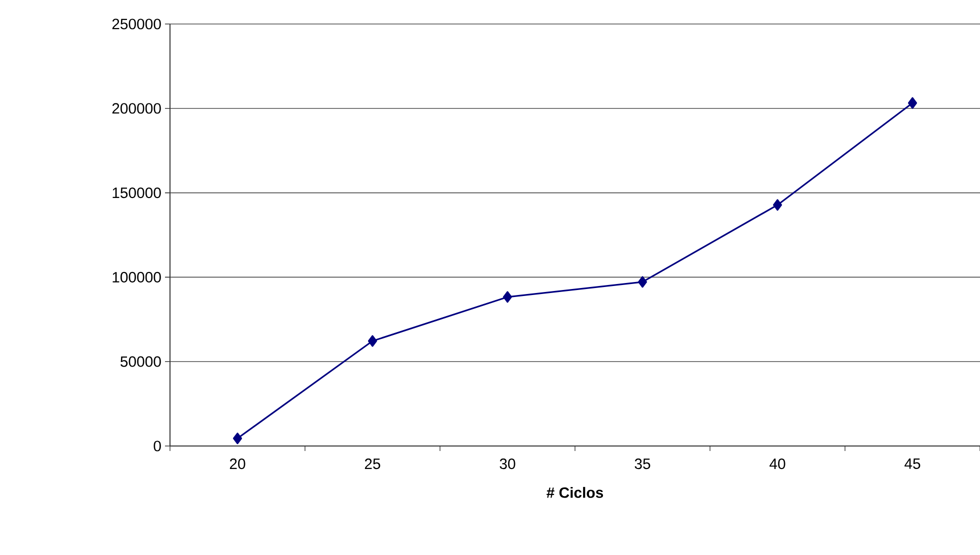  What do you see at coordinates (140, 361) in the screenshot?
I see `y-tick-label: 50000` at bounding box center [140, 361].